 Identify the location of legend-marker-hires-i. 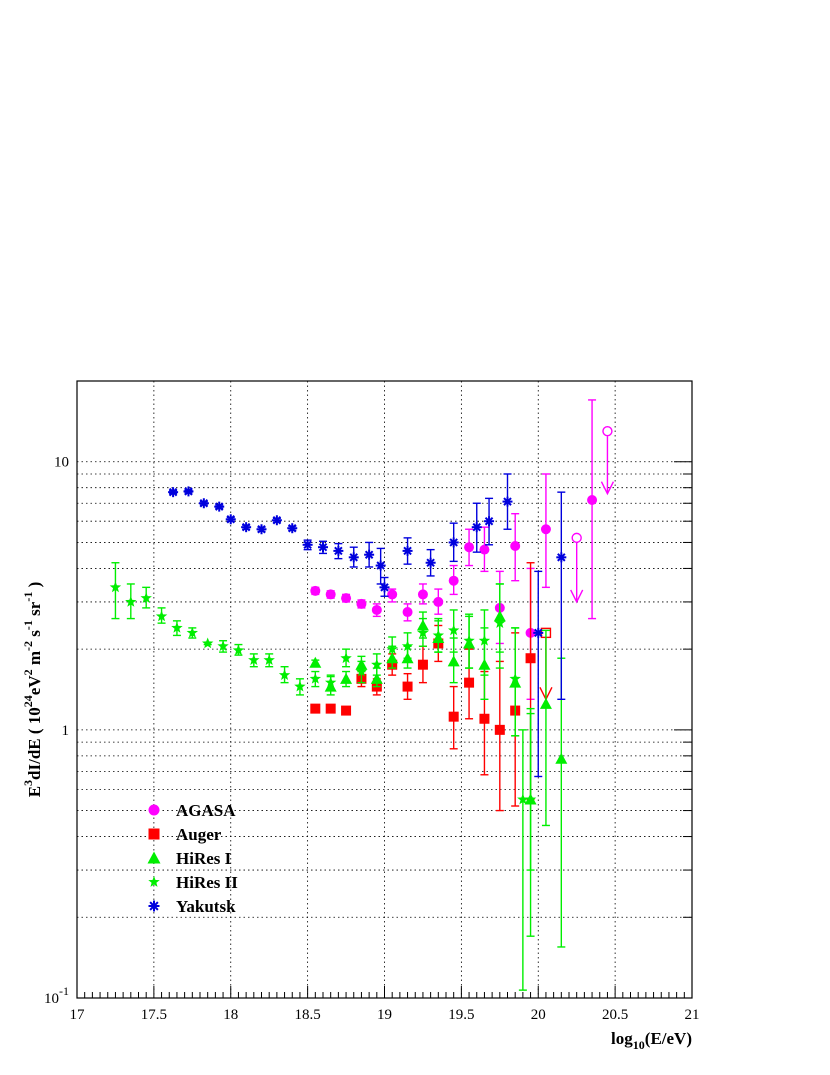
(154, 857).